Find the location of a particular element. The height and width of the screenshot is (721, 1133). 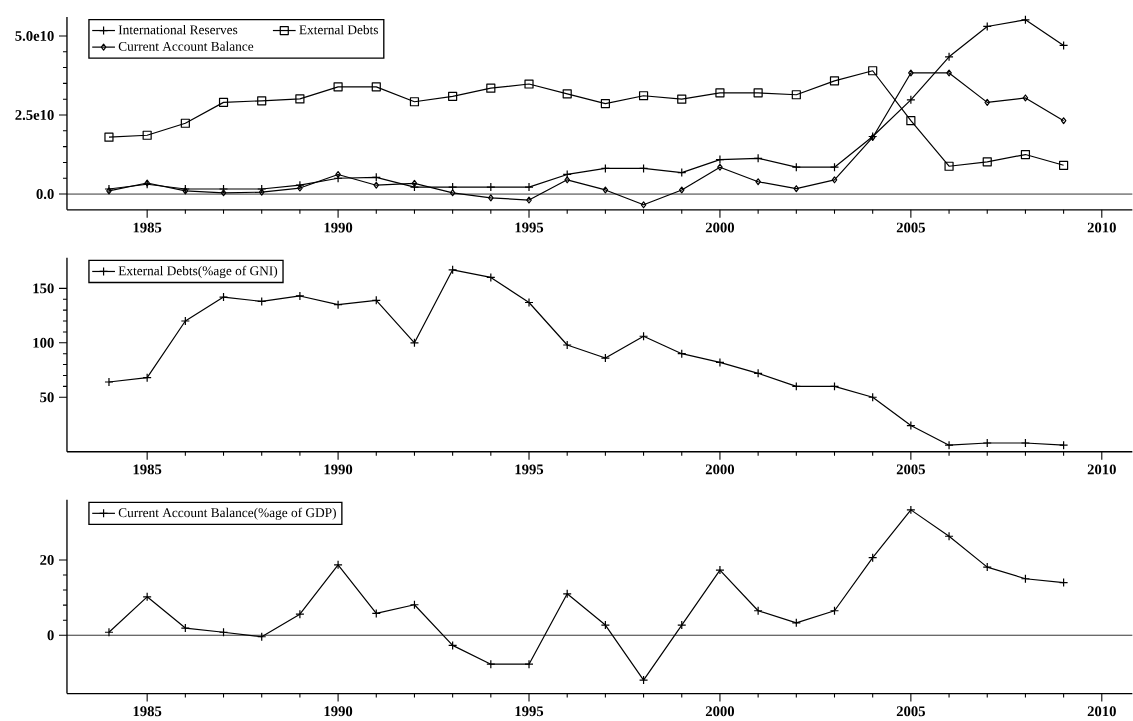

legend-label: External Debts is located at coordinates (338, 30).